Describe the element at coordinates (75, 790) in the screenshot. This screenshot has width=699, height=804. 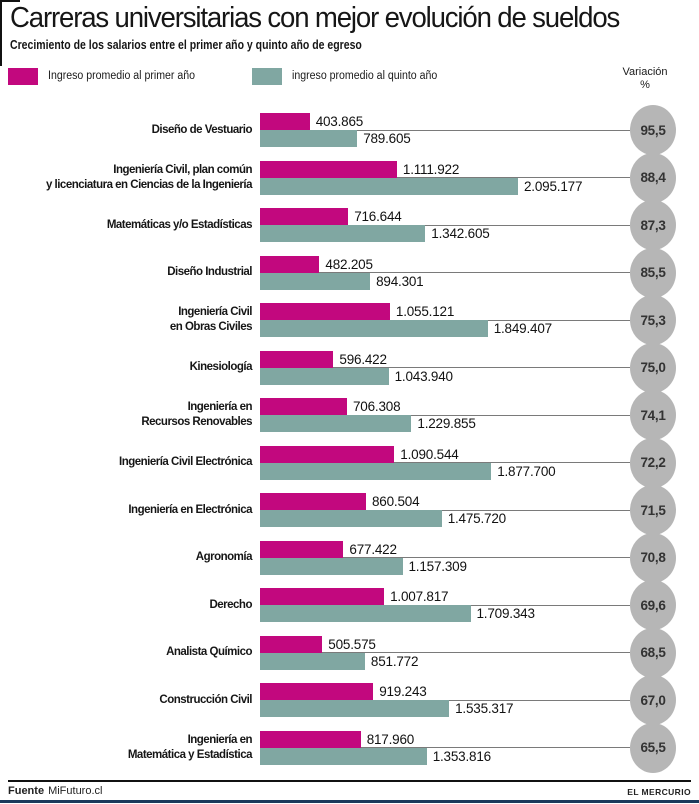
I see `source-value: MiFuturo.cl` at that location.